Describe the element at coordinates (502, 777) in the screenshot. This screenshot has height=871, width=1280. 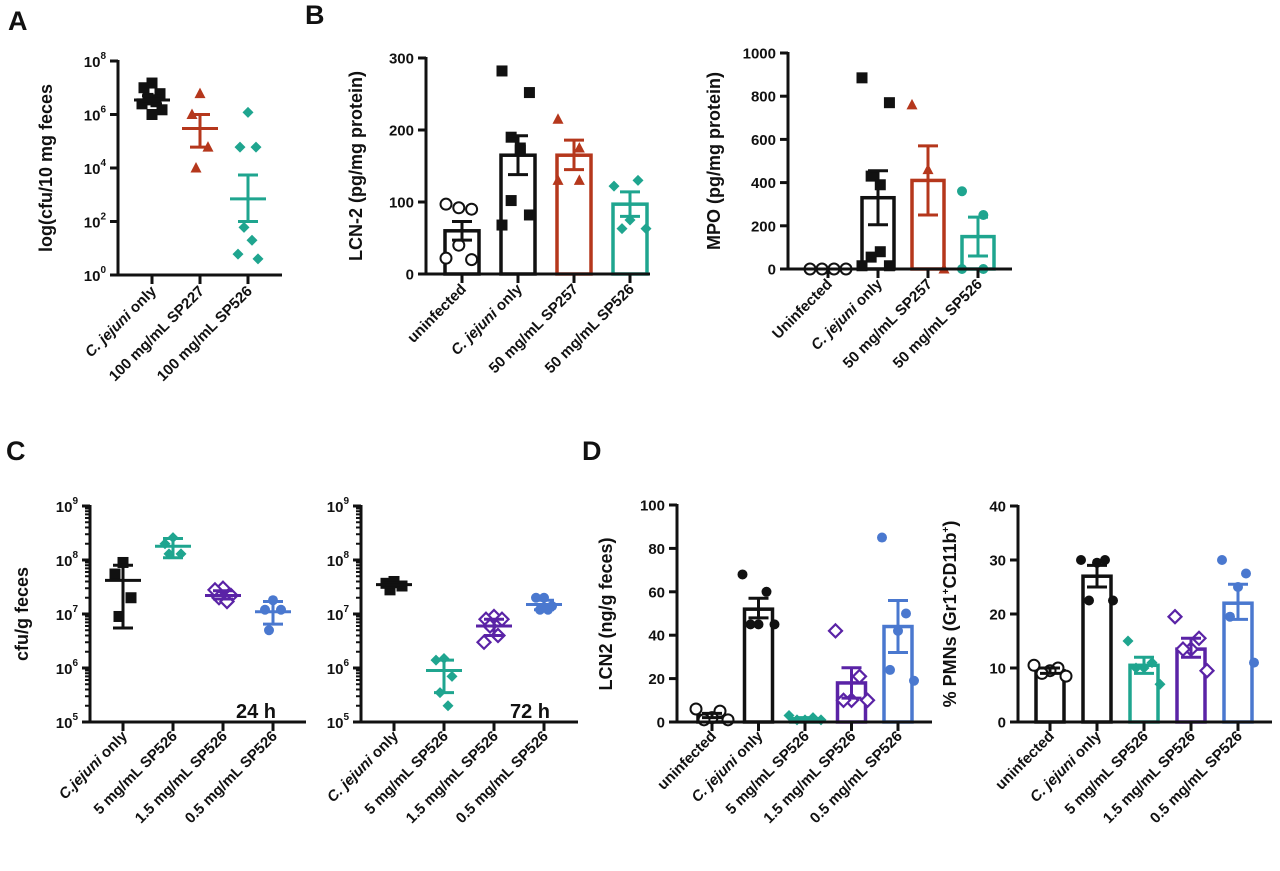
I see `category-label: 0.5 mg/mL SP526` at that location.